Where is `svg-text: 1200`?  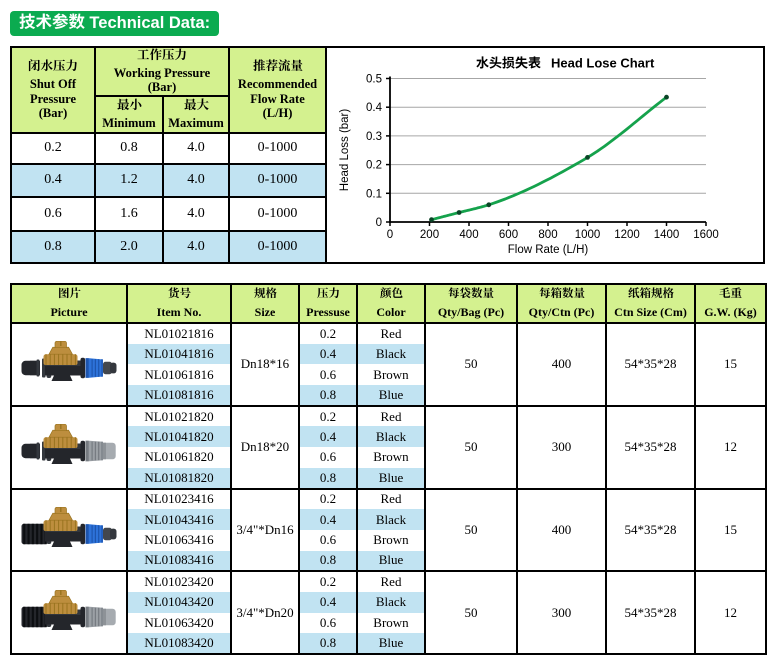
svg-text: 1200 is located at coordinates (627, 235).